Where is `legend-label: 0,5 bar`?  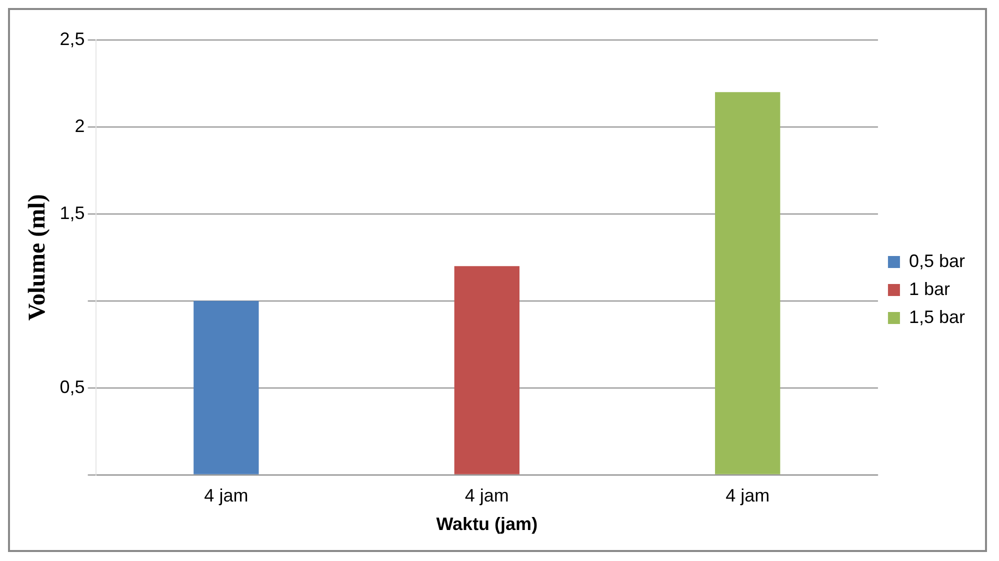
legend-label: 0,5 bar is located at coordinates (937, 260).